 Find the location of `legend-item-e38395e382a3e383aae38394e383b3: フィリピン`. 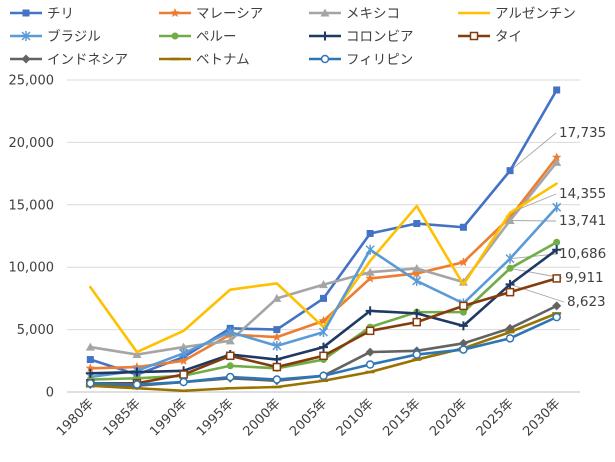

legend-item-e38395e382a3e383aae38394e383b3: フィリピン is located at coordinates (361, 60).